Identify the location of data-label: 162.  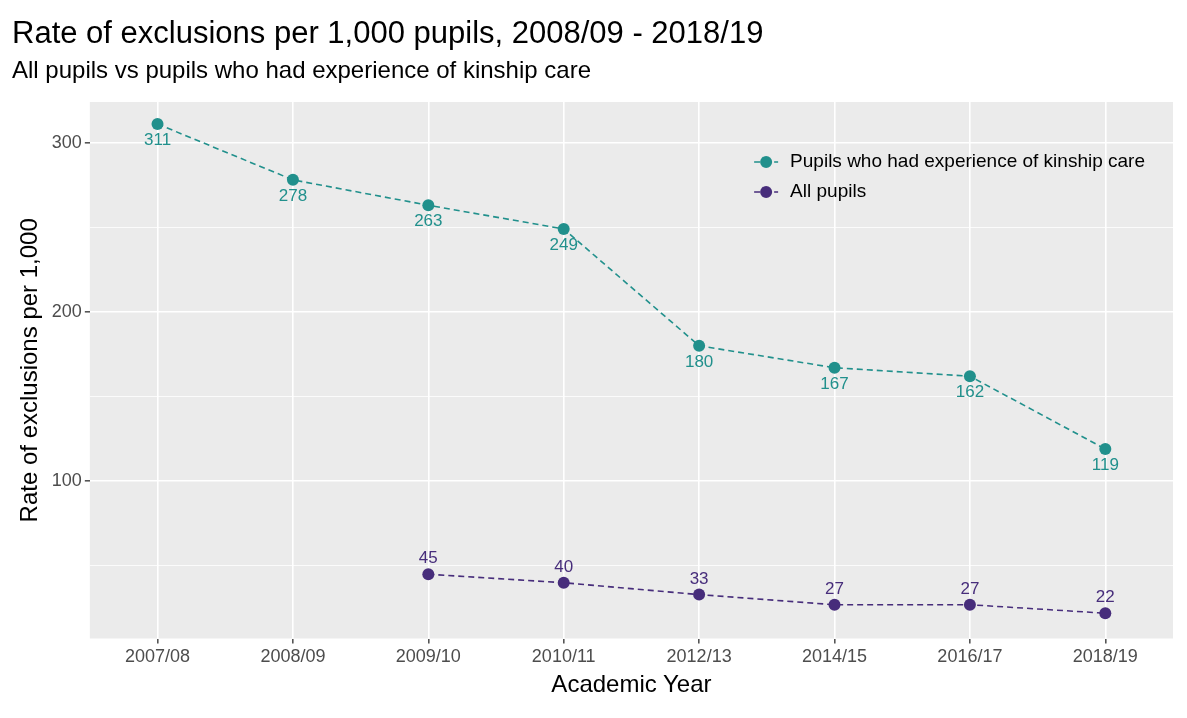
(970, 392).